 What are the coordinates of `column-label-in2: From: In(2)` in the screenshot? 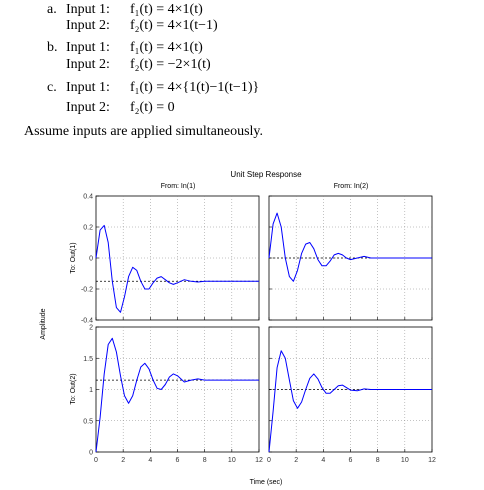 It's located at (351, 186).